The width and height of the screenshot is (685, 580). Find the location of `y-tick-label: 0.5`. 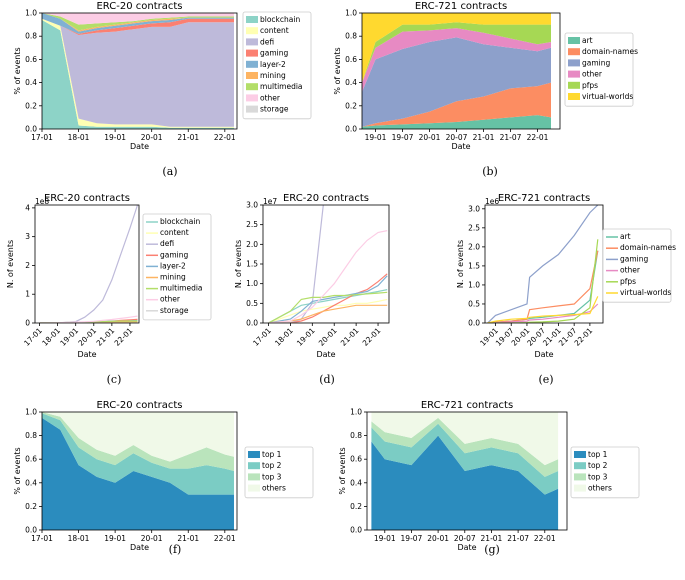

y-tick-label: 0.5 is located at coordinates (474, 303).